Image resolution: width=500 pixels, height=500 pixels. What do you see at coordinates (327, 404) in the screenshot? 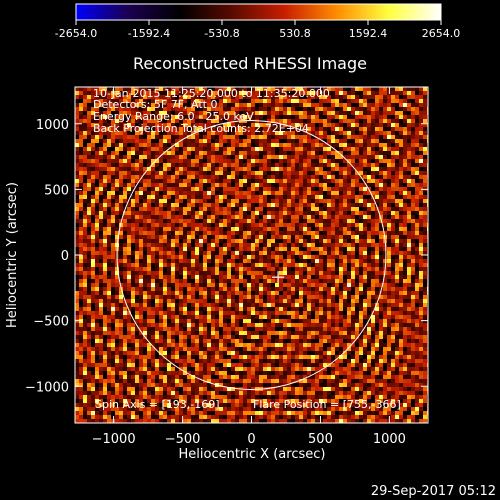
I see `annotation-flare-position: Flare Position = [755,-366]` at bounding box center [327, 404].